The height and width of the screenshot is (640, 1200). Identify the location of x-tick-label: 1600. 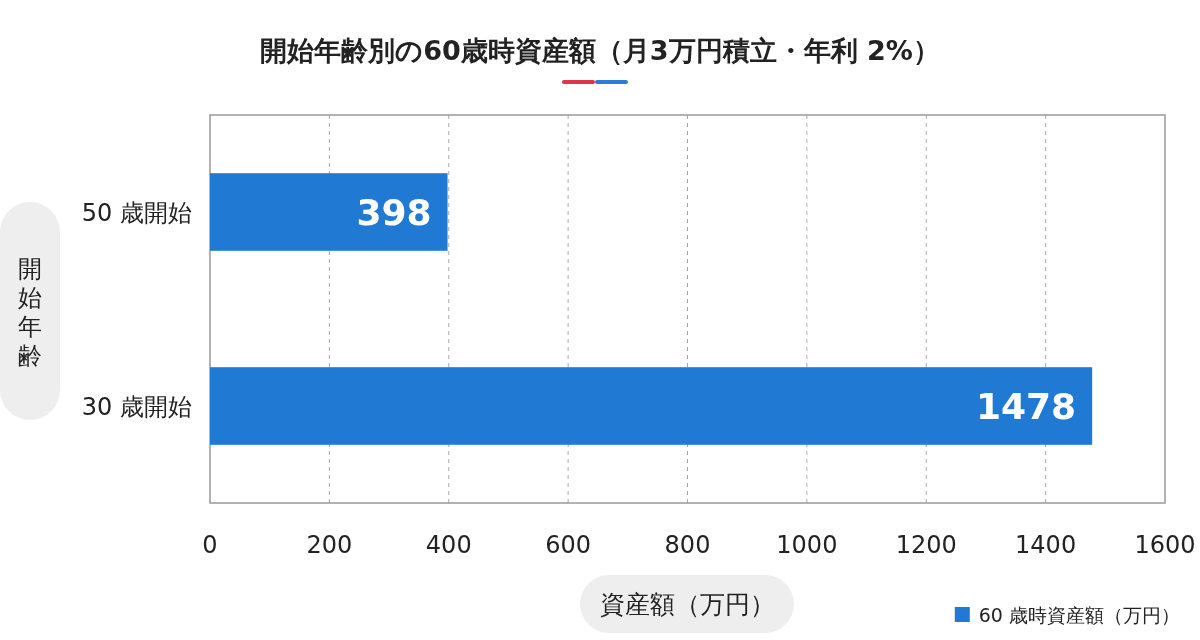
(1165, 545).